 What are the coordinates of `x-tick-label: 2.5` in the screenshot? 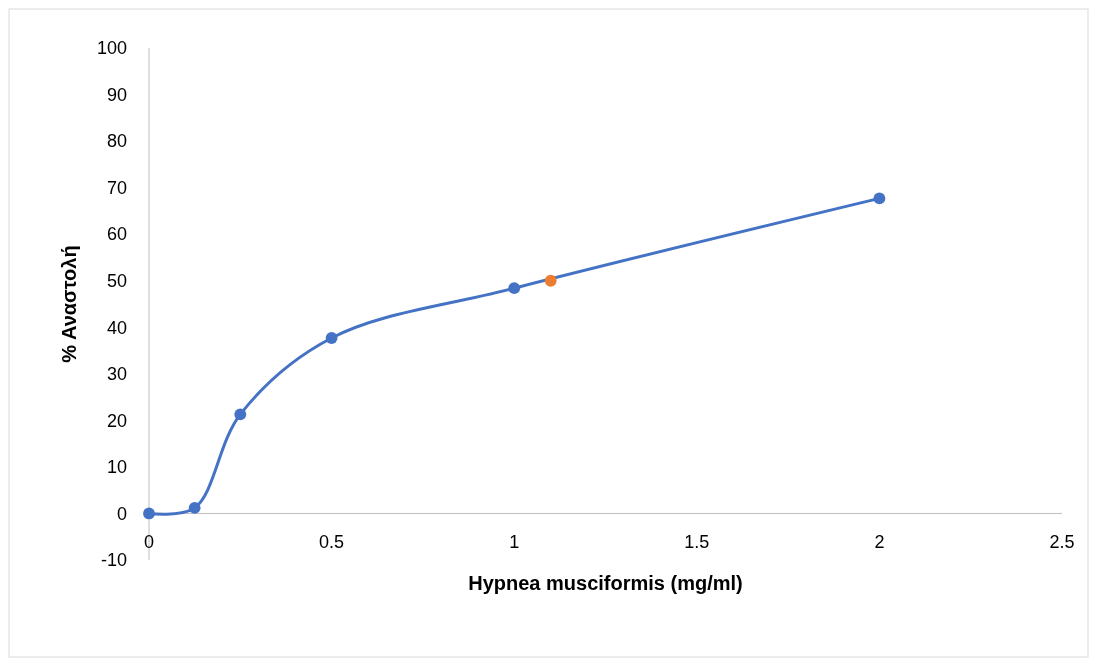 It's located at (1062, 542).